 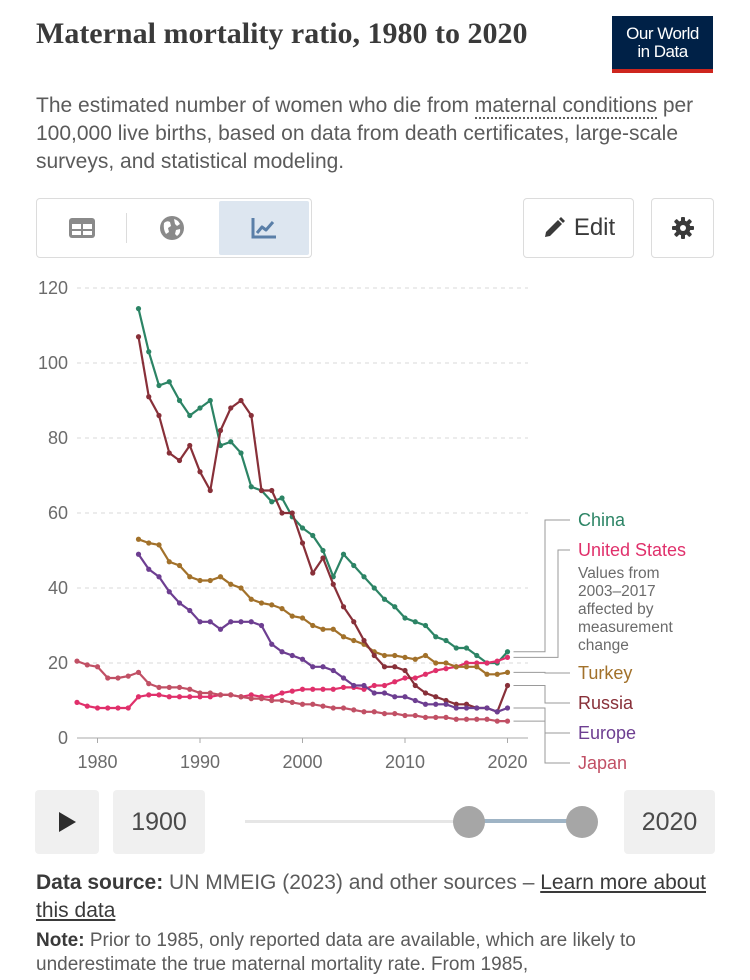 I want to click on maternal-conditions-link: maternal conditions, so click(x=565, y=106).